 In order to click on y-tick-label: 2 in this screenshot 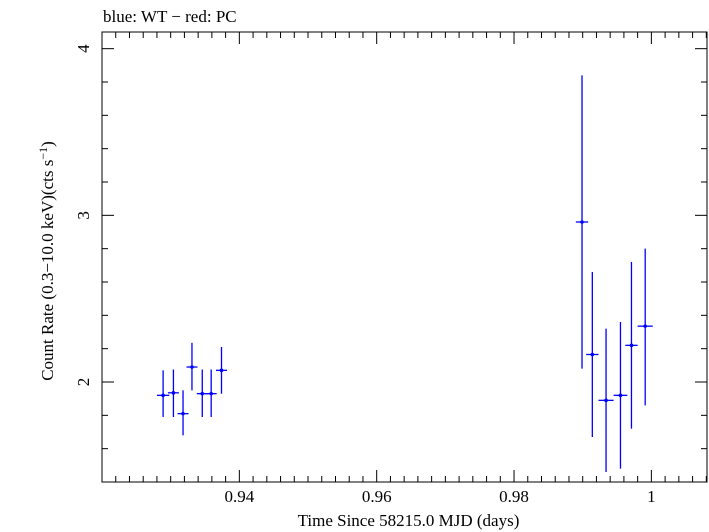, I will do `click(83, 382)`.